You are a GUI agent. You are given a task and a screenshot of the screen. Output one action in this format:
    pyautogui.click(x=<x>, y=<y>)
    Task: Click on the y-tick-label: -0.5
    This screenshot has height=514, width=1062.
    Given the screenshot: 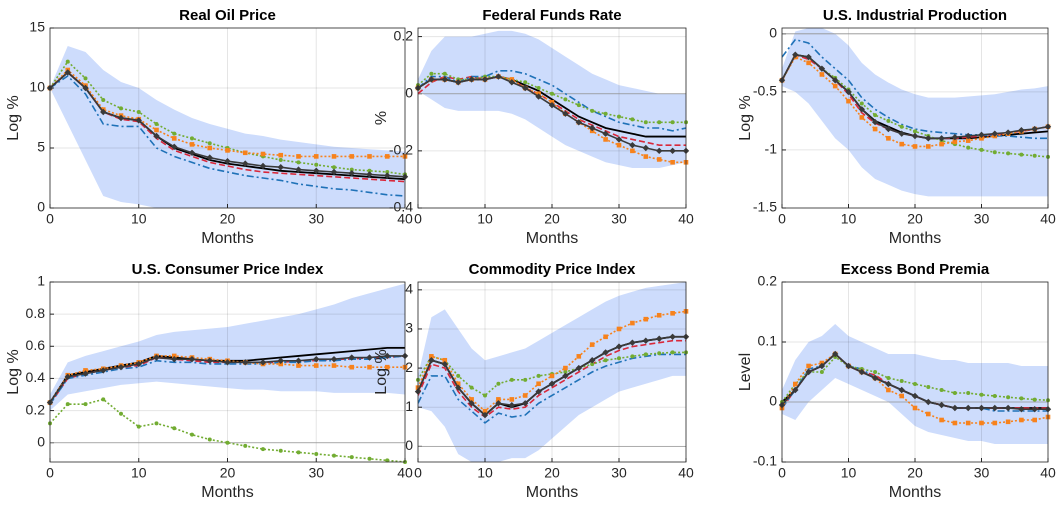 What is the action you would take?
    pyautogui.click(x=765, y=91)
    